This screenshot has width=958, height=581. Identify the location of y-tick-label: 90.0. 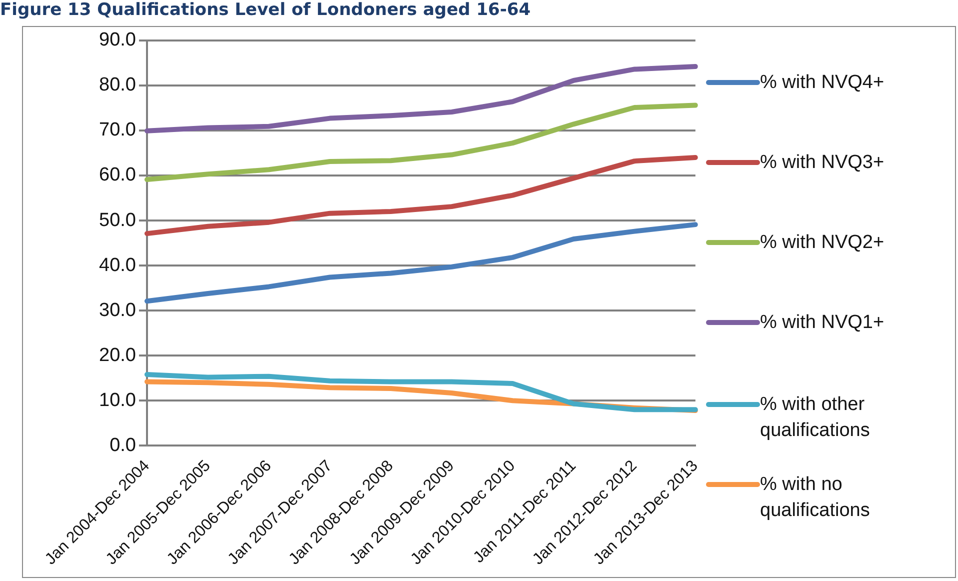
(117, 40).